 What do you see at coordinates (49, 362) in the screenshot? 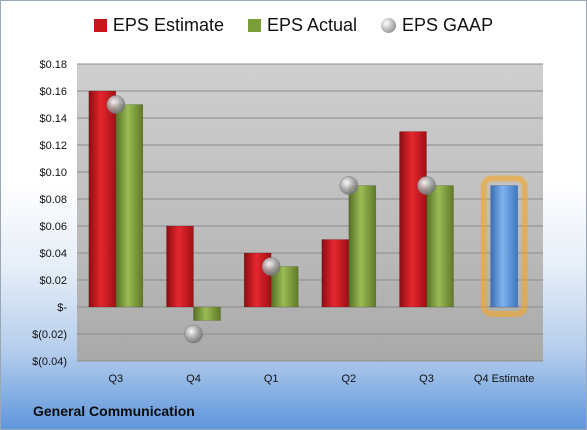
I see `y-tick-label: $(0.04)` at bounding box center [49, 362].